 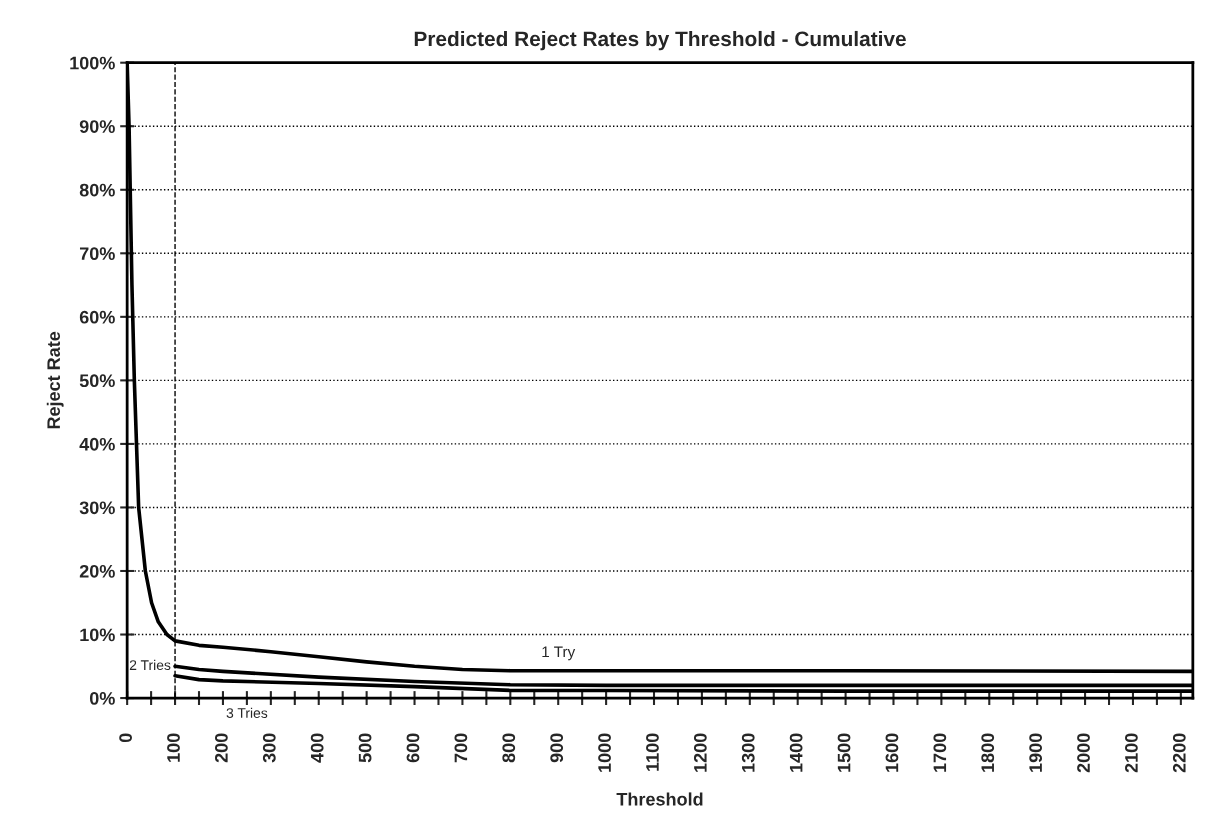 I want to click on y-tick-label: 20%, so click(x=97, y=571).